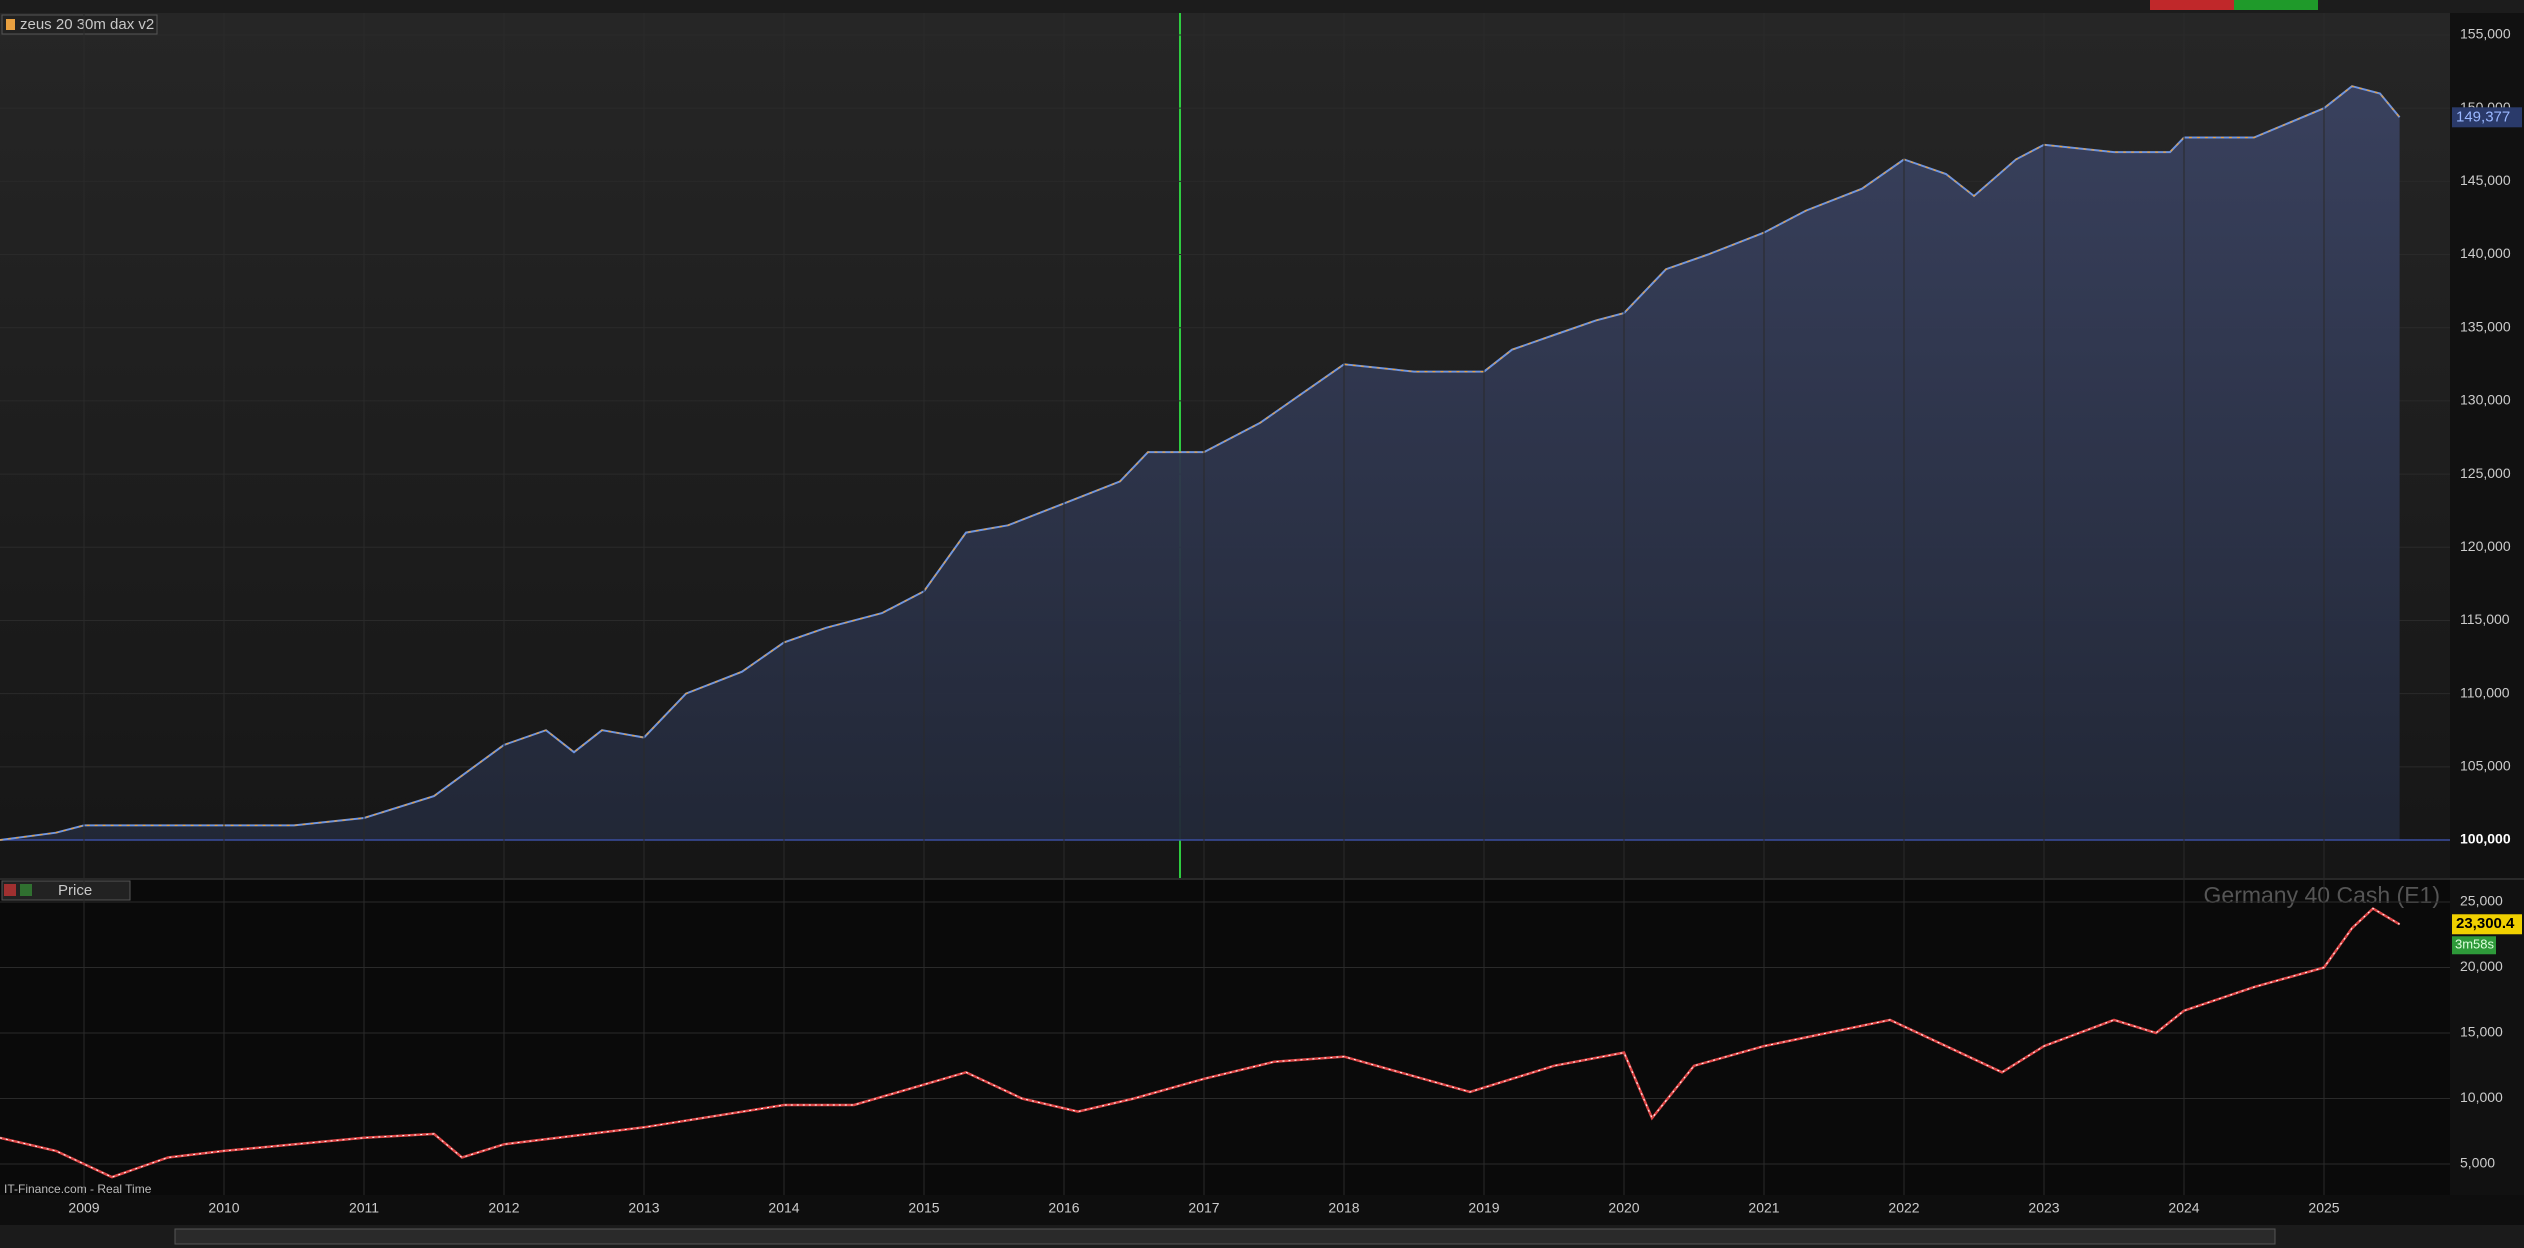  Describe the element at coordinates (1483, 1208) in the screenshot. I see `x-tick-label: 2019` at that location.